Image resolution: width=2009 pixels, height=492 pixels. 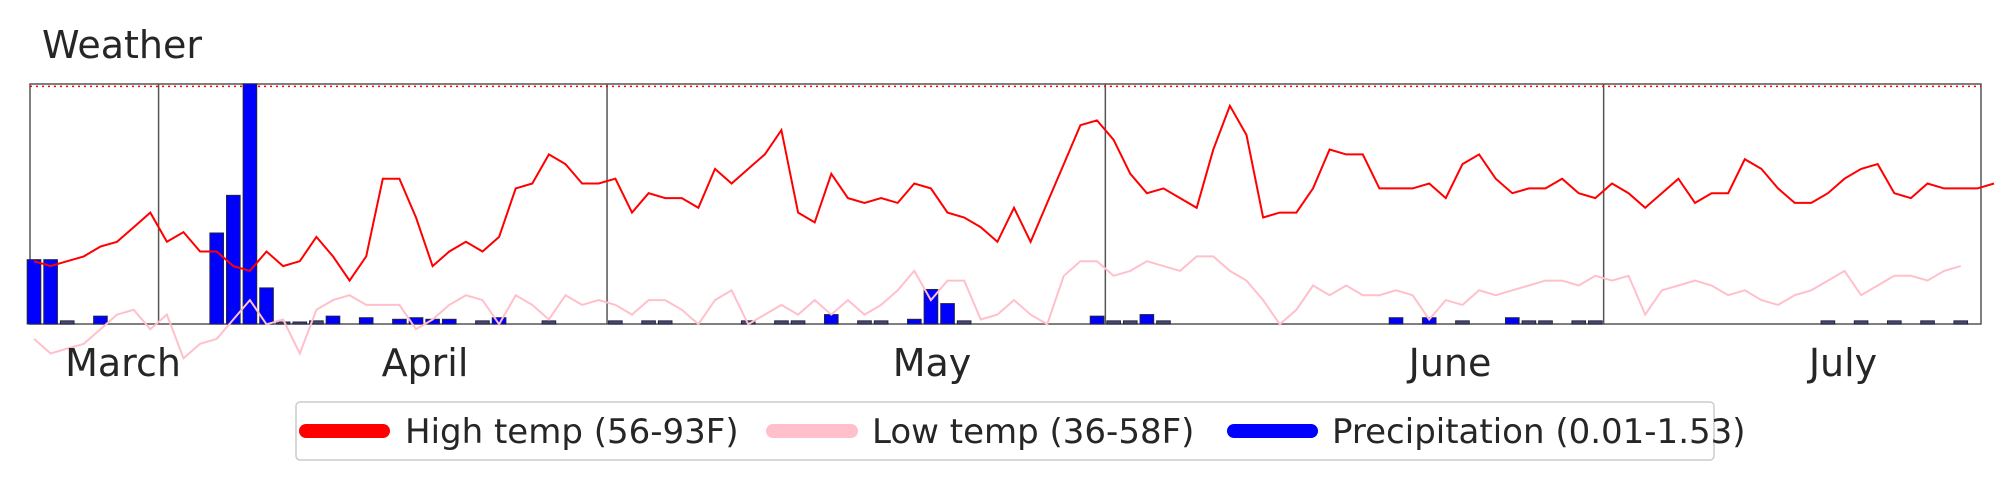 I want to click on month-label-may: May, so click(x=932, y=363).